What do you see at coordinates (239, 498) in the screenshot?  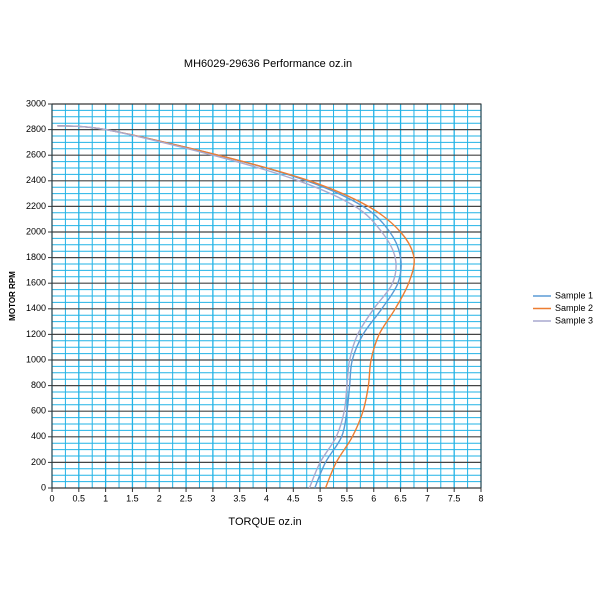 I see `x-tick-label: 3.5` at bounding box center [239, 498].